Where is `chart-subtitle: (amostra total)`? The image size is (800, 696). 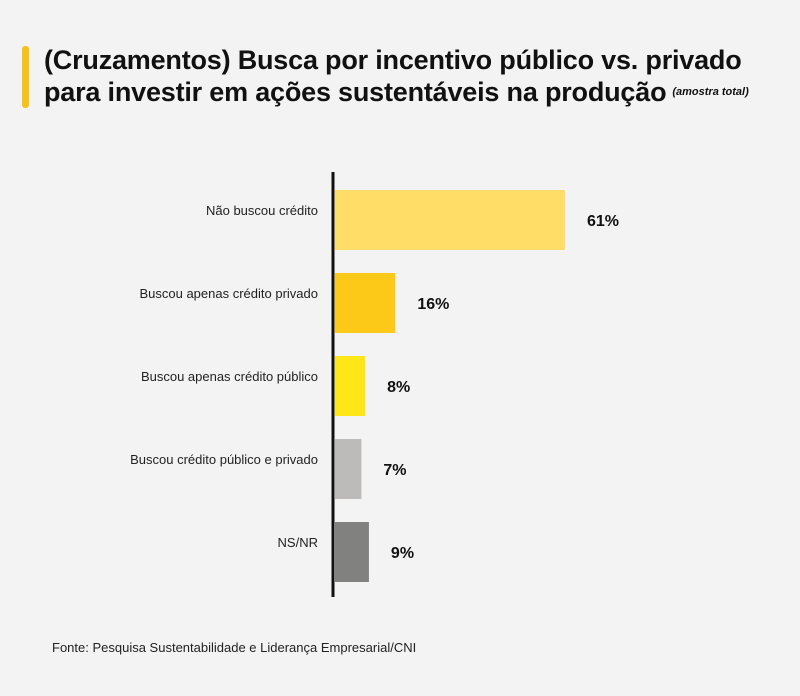
chart-subtitle: (amostra total) is located at coordinates (710, 92).